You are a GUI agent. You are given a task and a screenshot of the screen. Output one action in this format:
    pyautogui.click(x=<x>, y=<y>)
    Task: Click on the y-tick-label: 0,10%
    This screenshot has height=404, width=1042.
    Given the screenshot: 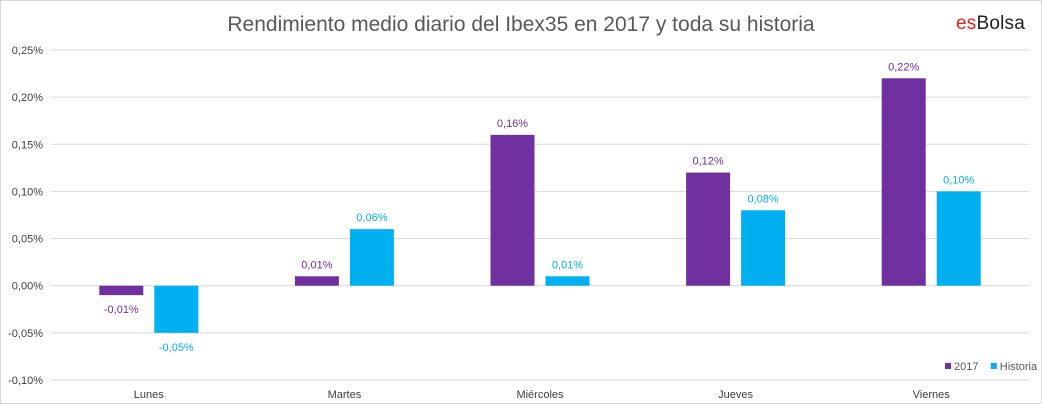 What is the action you would take?
    pyautogui.click(x=27, y=192)
    